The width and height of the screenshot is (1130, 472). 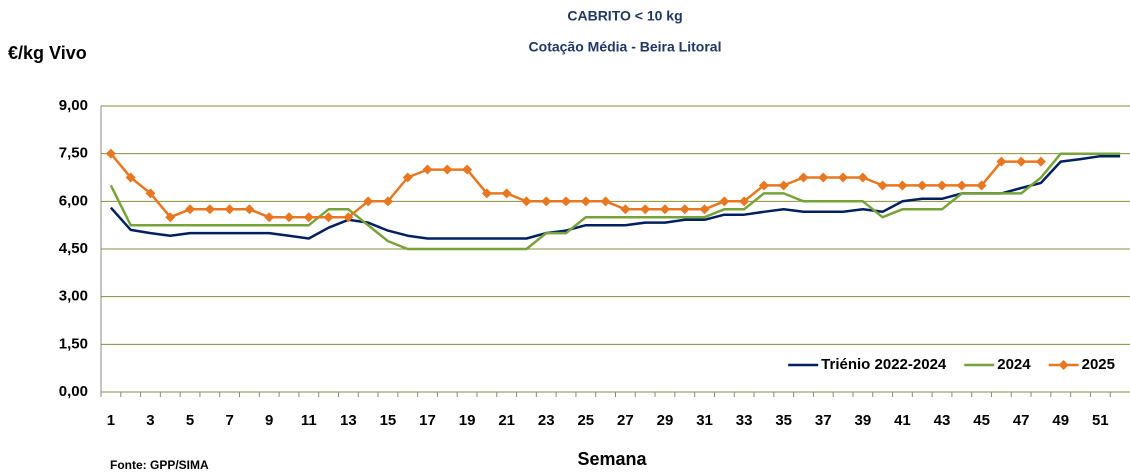 What do you see at coordinates (783, 420) in the screenshot?
I see `x-tick-label: 35` at bounding box center [783, 420].